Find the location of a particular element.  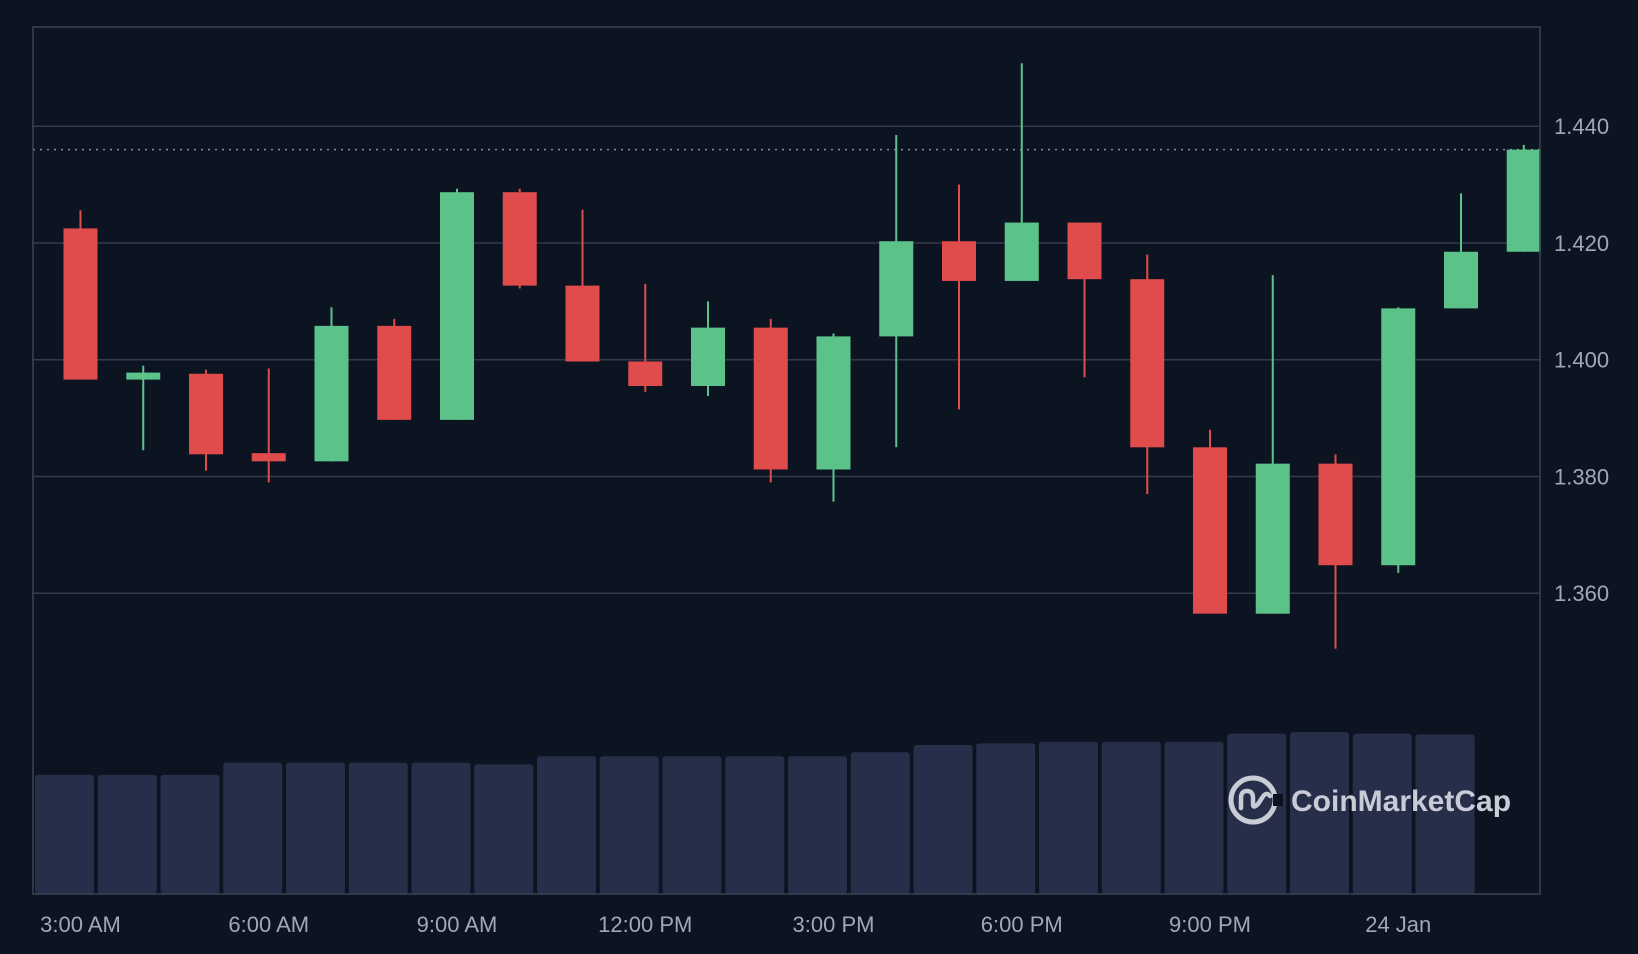

x-tick-label: 24 Jan is located at coordinates (1398, 924).